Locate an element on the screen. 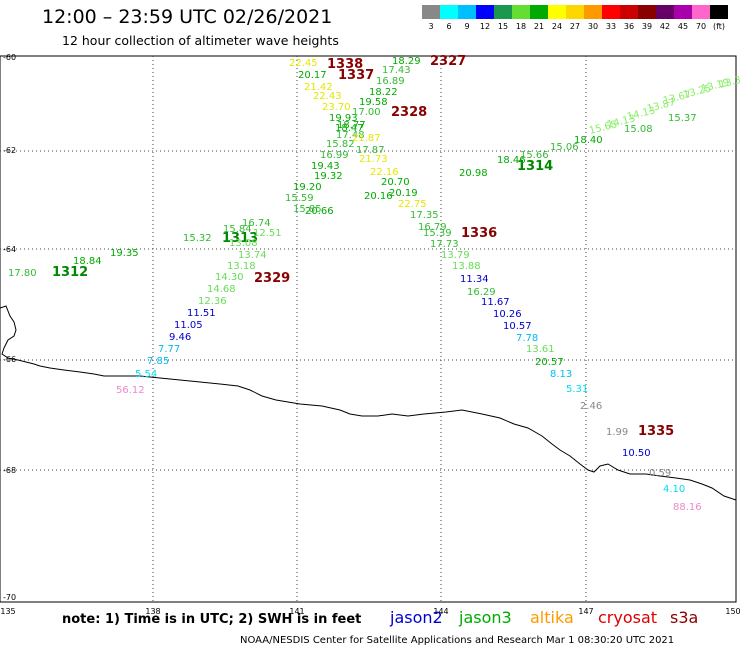 This screenshot has width=740, height=650. swh-reading: 12.51 is located at coordinates (267, 233).